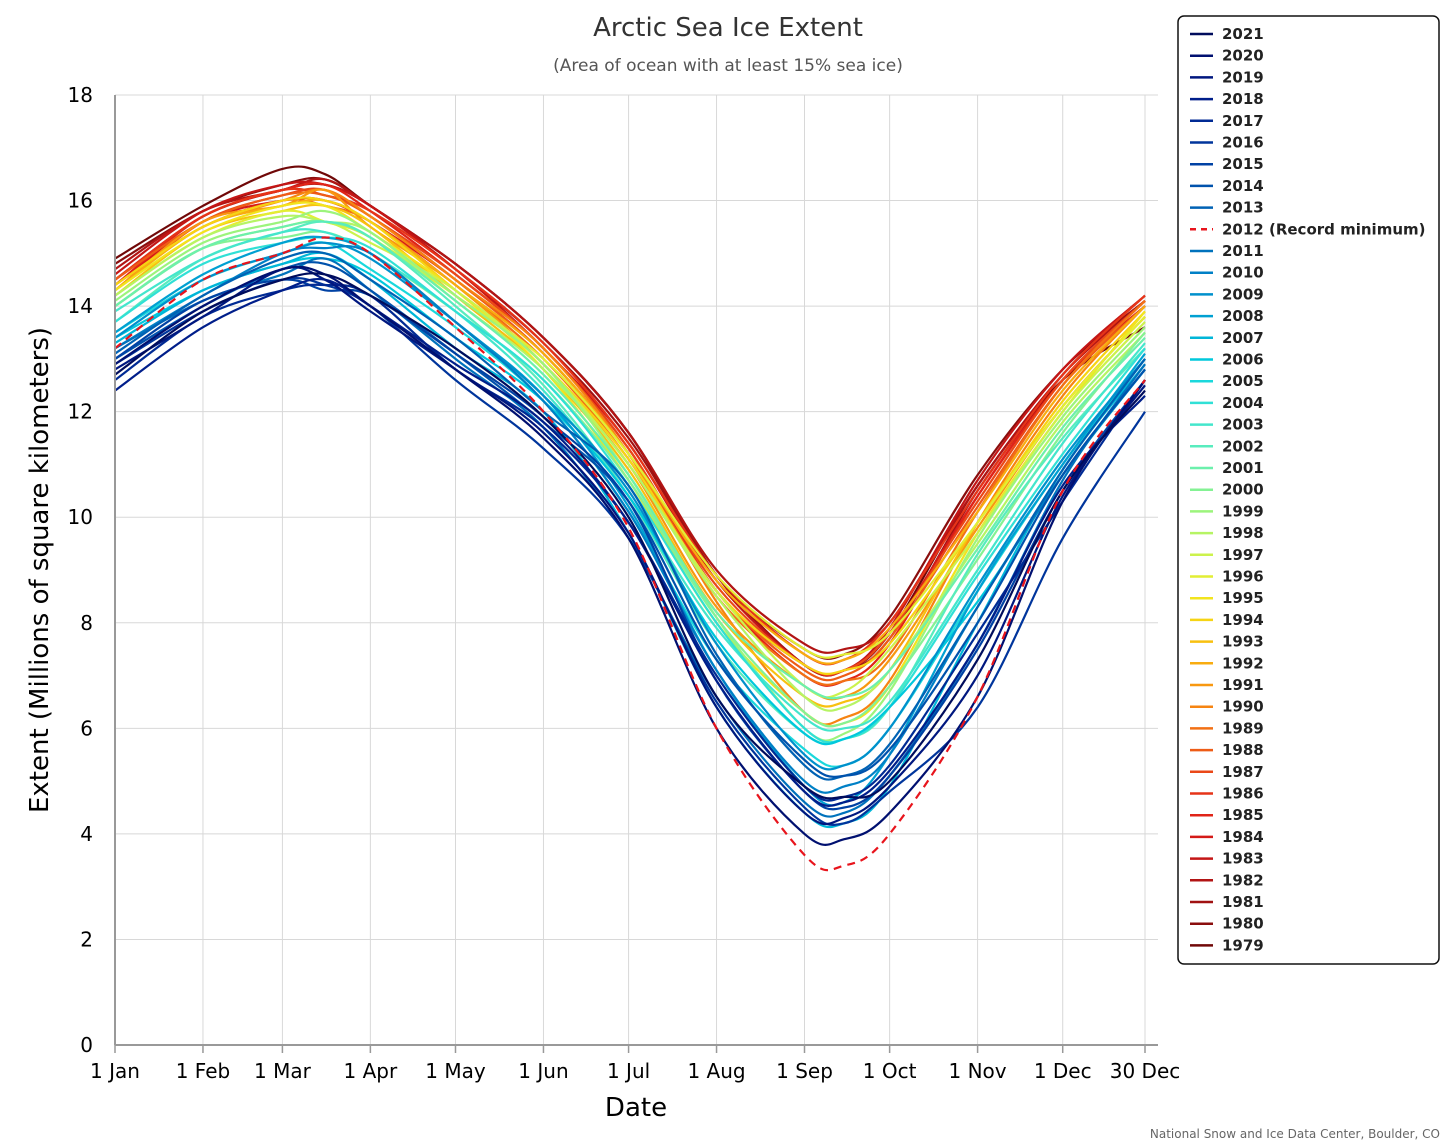 The width and height of the screenshot is (1456, 1146). What do you see at coordinates (728, 28) in the screenshot?
I see `chart-title: Arctic Sea Ice Extent` at bounding box center [728, 28].